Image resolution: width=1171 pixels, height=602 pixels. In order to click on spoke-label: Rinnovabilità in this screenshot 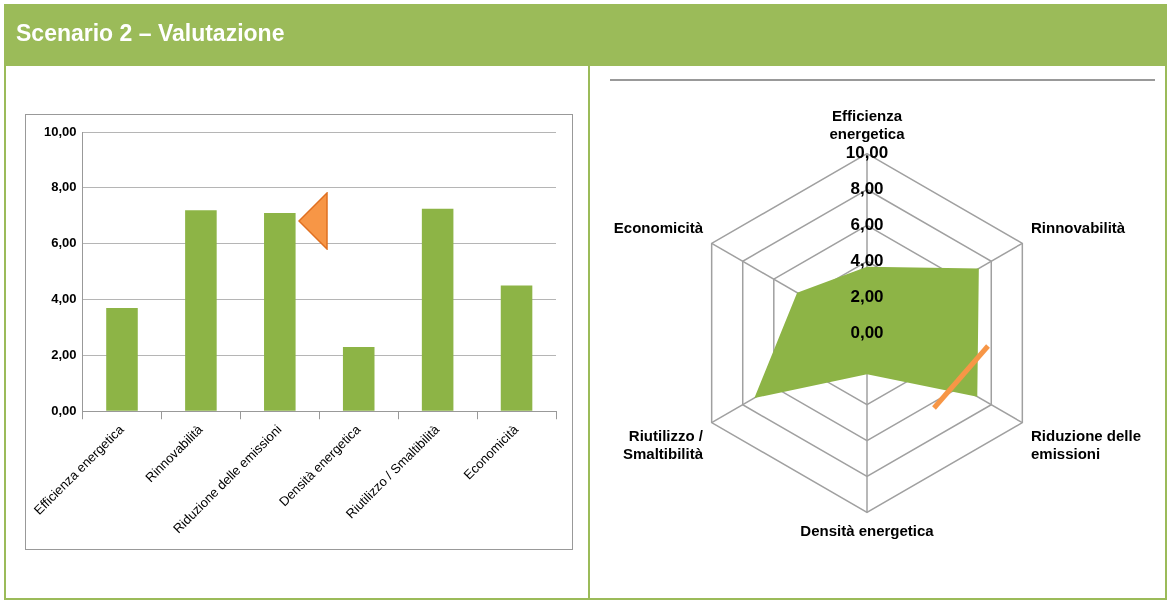, I will do `click(1078, 228)`.